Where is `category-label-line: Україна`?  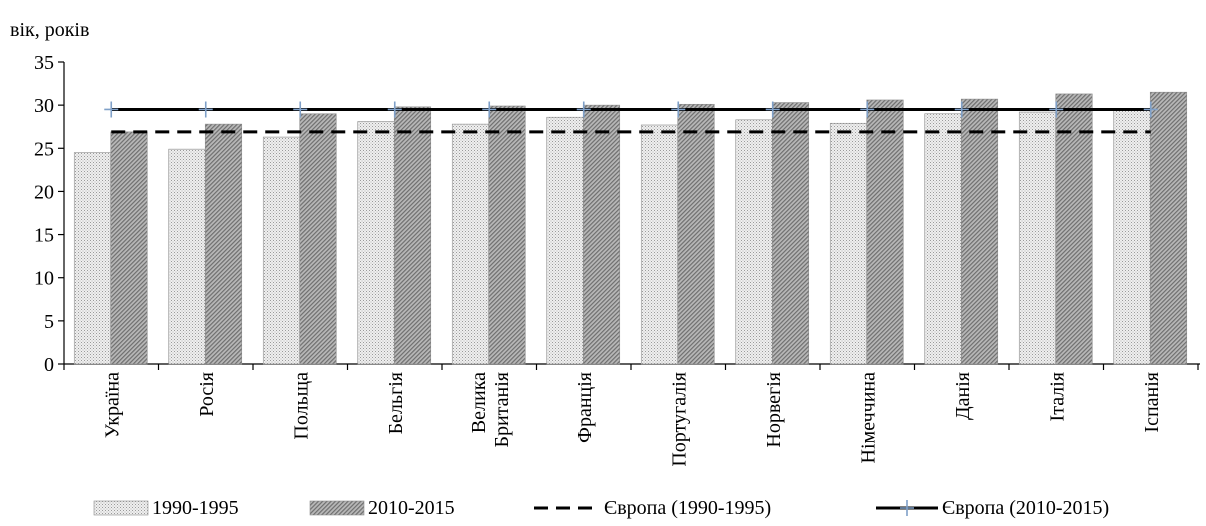
category-label-line: Україна is located at coordinates (112, 405).